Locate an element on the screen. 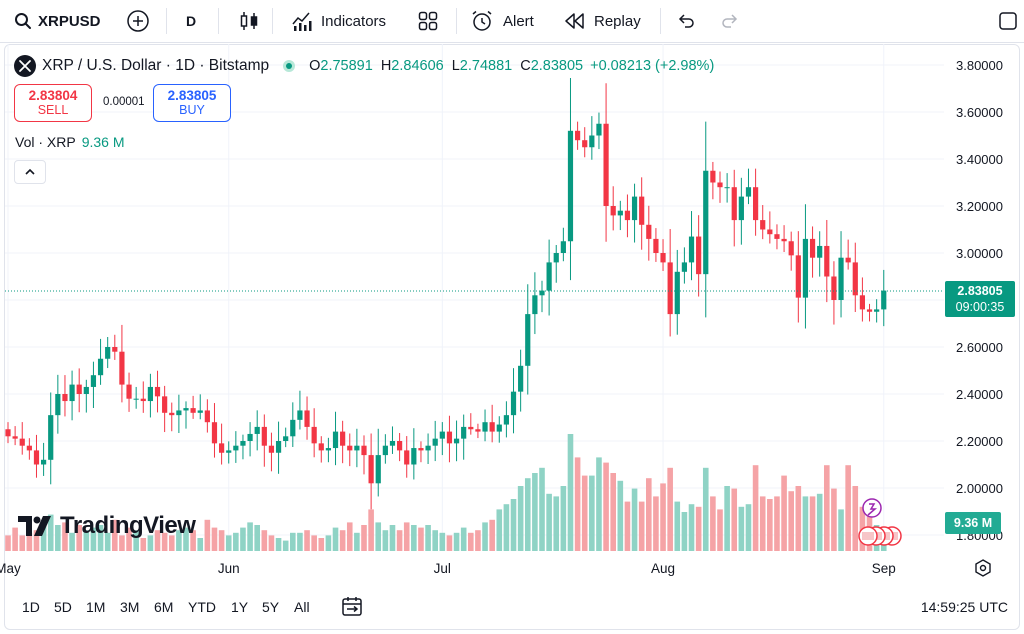 The width and height of the screenshot is (1024, 634). range-button-all: All is located at coordinates (302, 607).